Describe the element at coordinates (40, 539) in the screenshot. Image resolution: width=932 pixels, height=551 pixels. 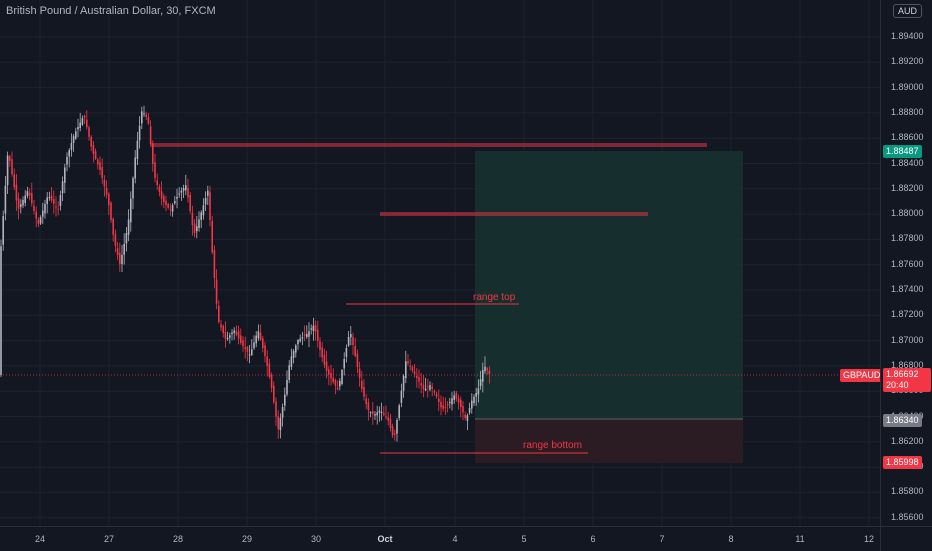
I see `time-tick: 24` at that location.